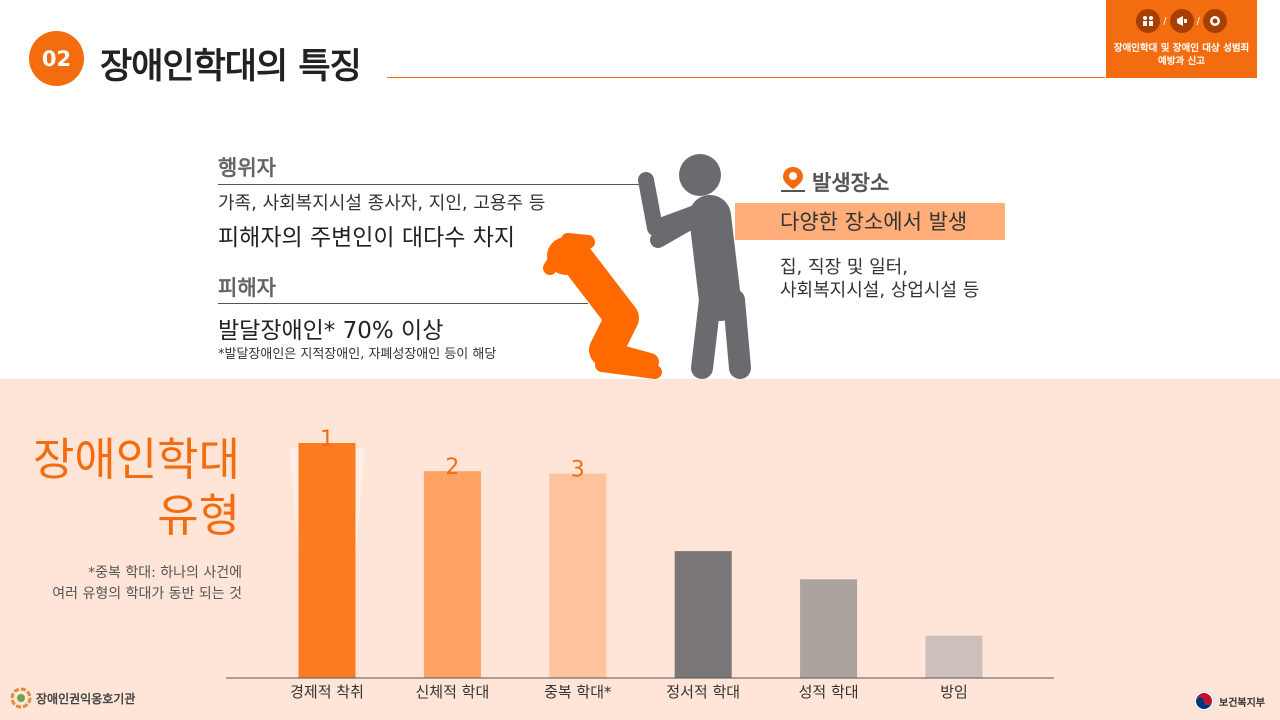 Image resolution: width=1280 pixels, height=720 pixels. Describe the element at coordinates (357, 354) in the screenshot. I see `victim-note: *발달장애인은 지적장애인, 자폐성장애인 등이 해당` at that location.